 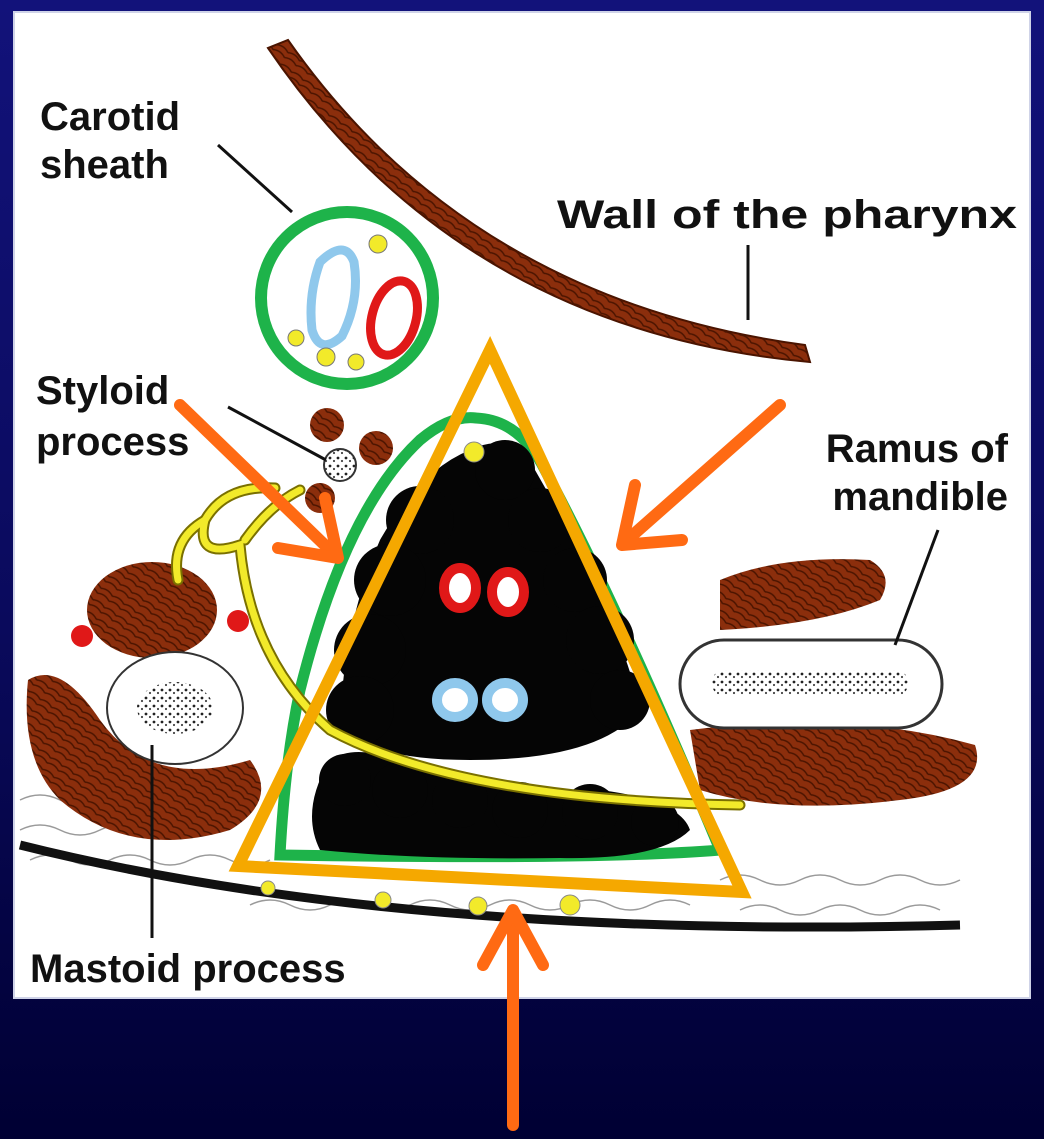 I want to click on nerve-dot-top, so click(x=474, y=452).